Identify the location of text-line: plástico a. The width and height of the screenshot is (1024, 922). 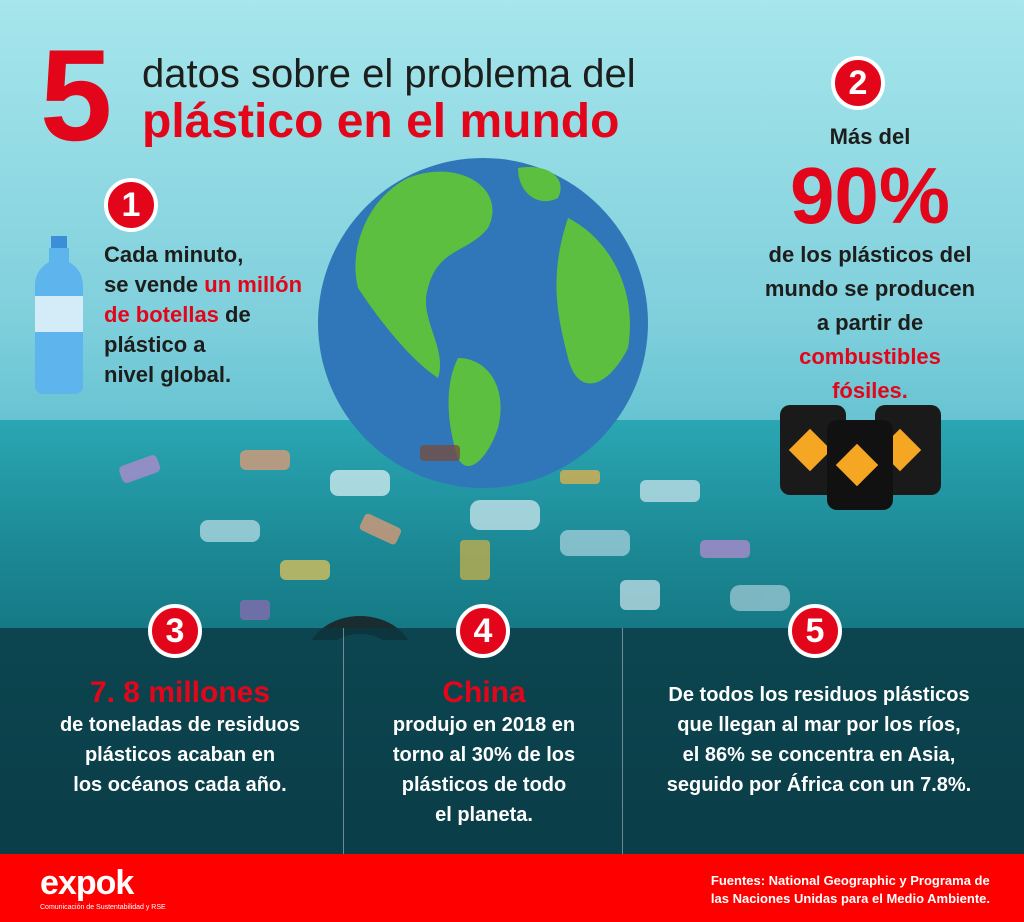
(203, 345).